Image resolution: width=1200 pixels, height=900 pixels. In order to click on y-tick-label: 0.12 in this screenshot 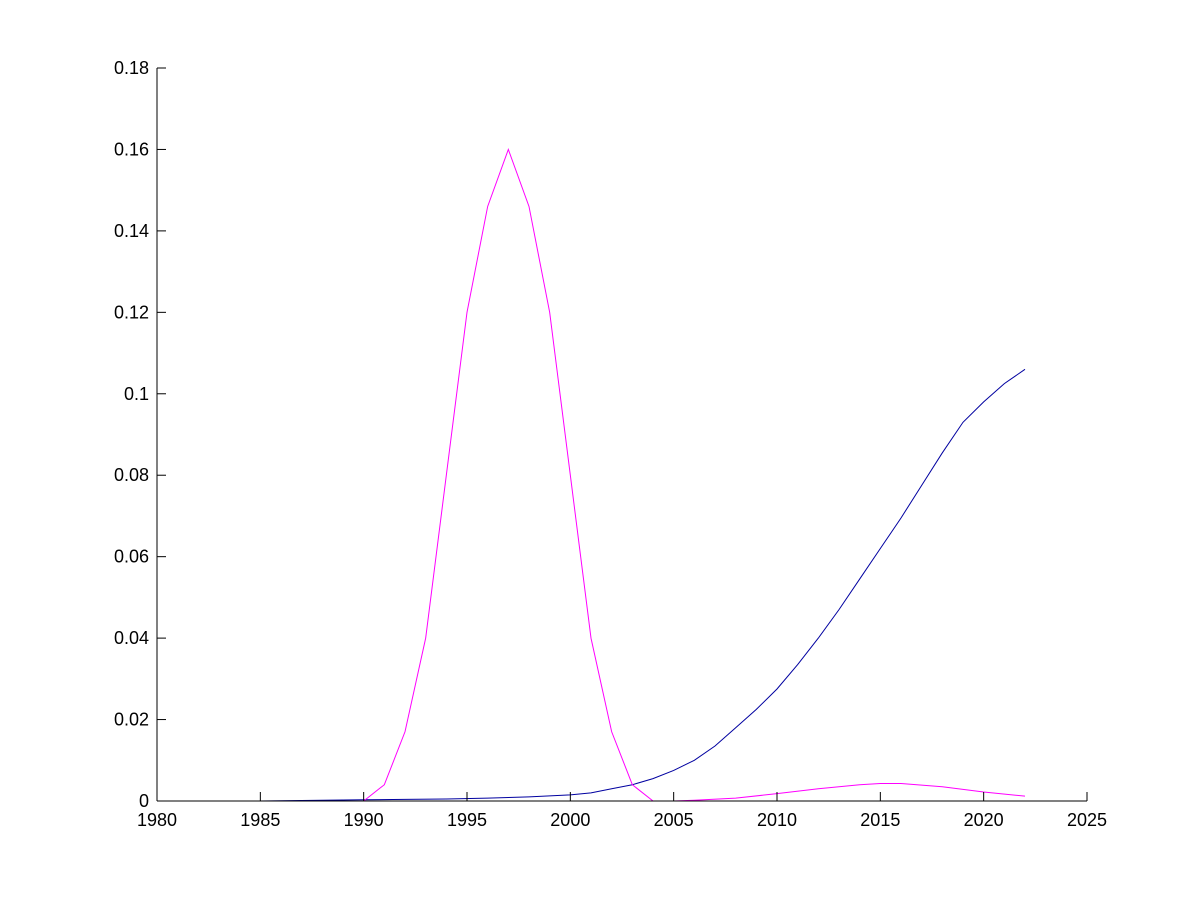, I will do `click(131, 312)`.